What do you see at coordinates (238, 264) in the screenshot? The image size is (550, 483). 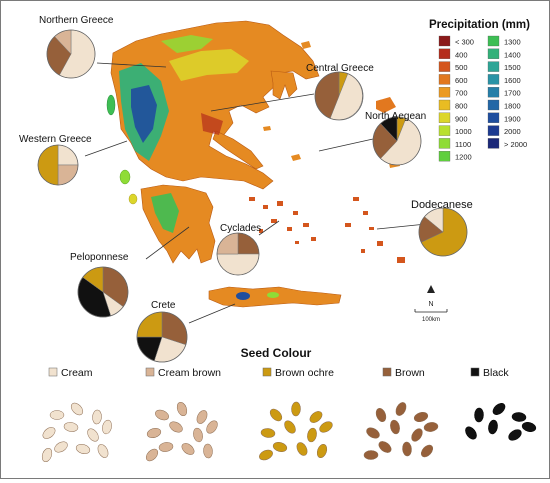 I see `pie-slice-cream` at bounding box center [238, 264].